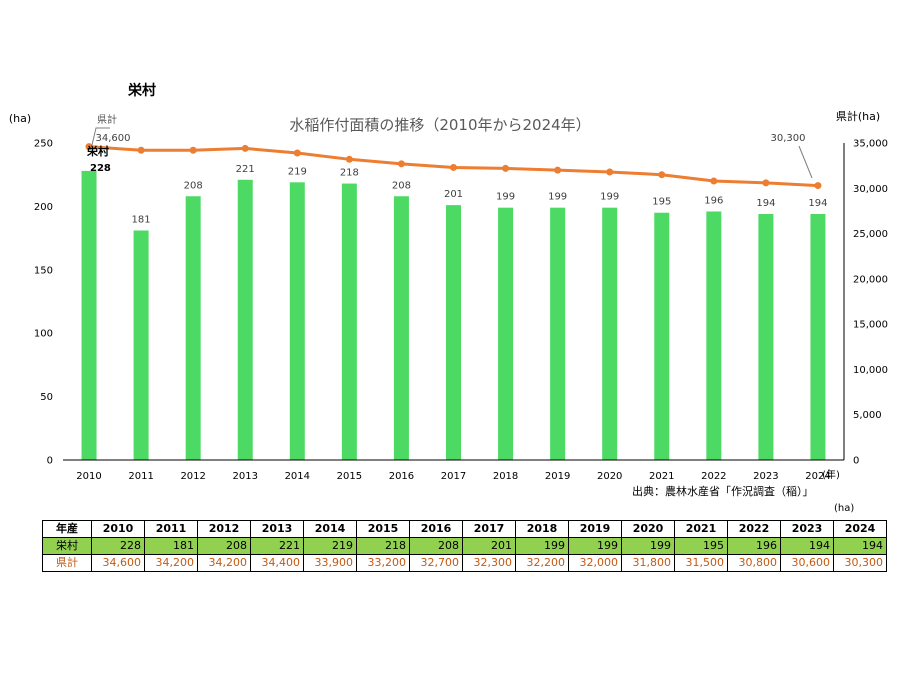 The image size is (900, 675). Describe the element at coordinates (330, 563) in the screenshot. I see `table-pref-cell: 33,900` at that location.